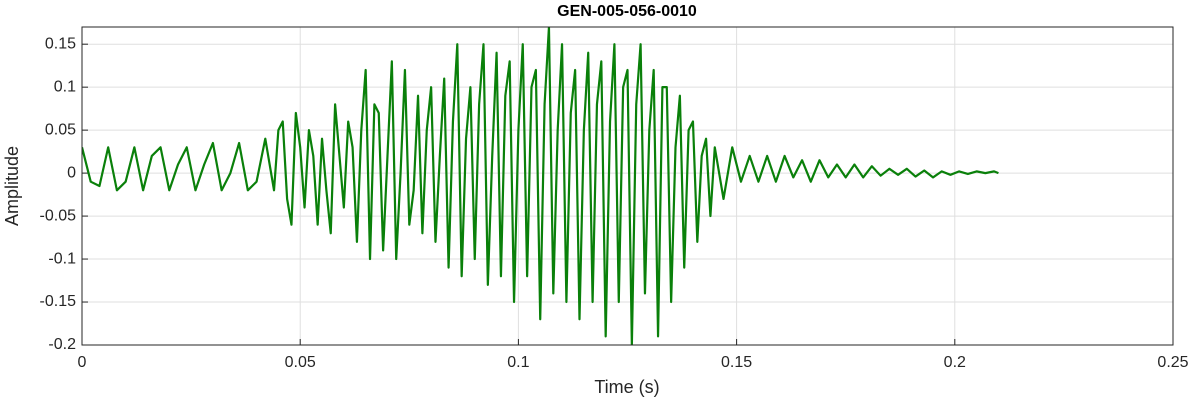 This screenshot has width=1193, height=404. What do you see at coordinates (300, 362) in the screenshot?
I see `x-tick-label: 0.05` at bounding box center [300, 362].